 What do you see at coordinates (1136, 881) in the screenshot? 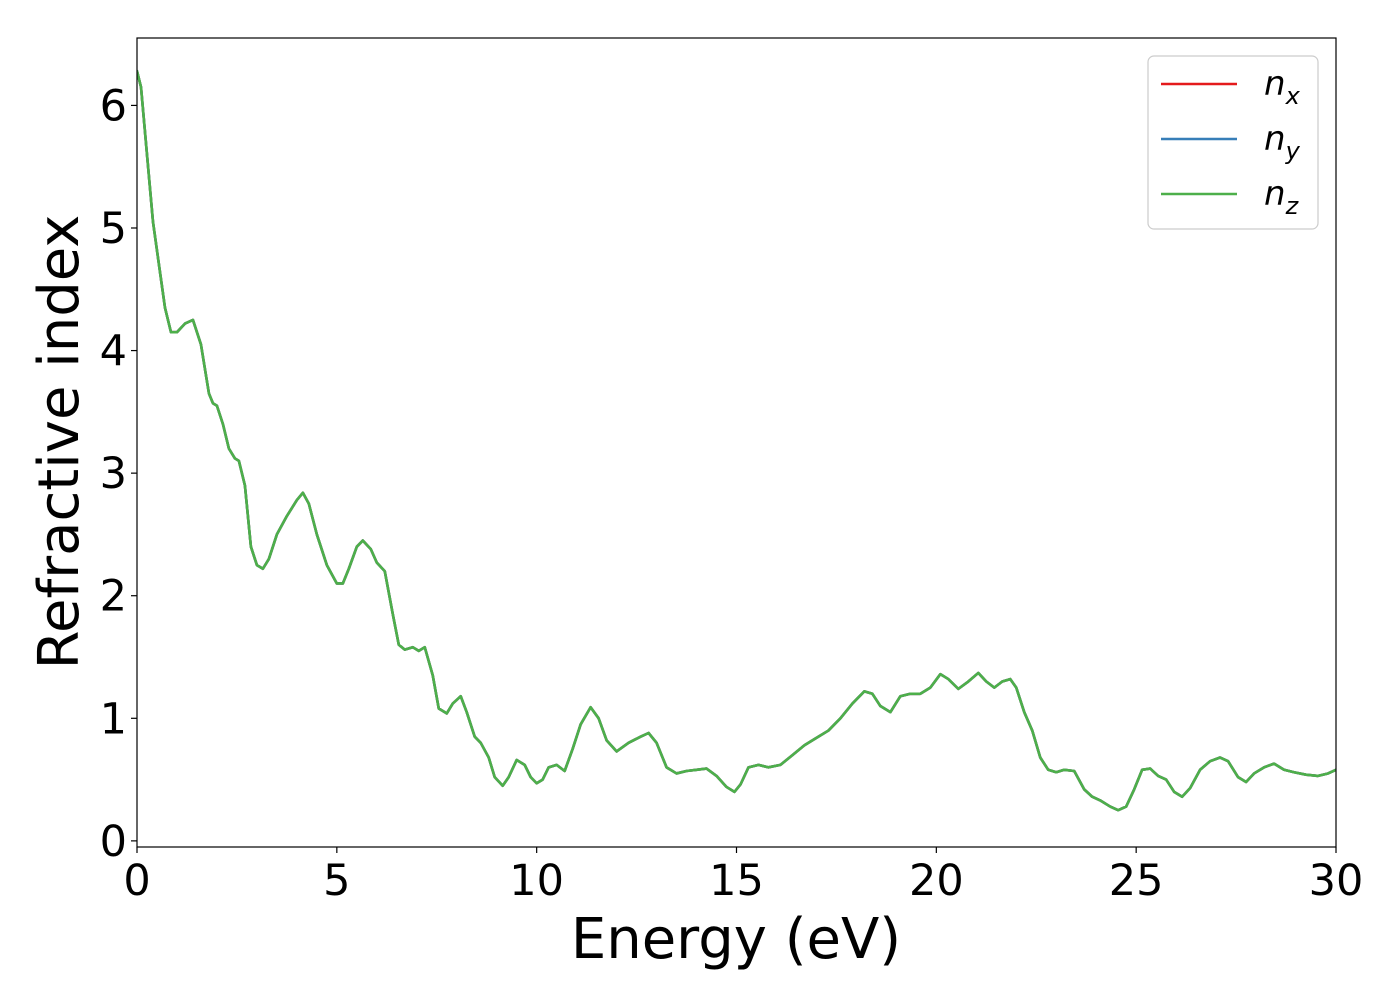
I see `x-tick-label: 25` at bounding box center [1136, 881].